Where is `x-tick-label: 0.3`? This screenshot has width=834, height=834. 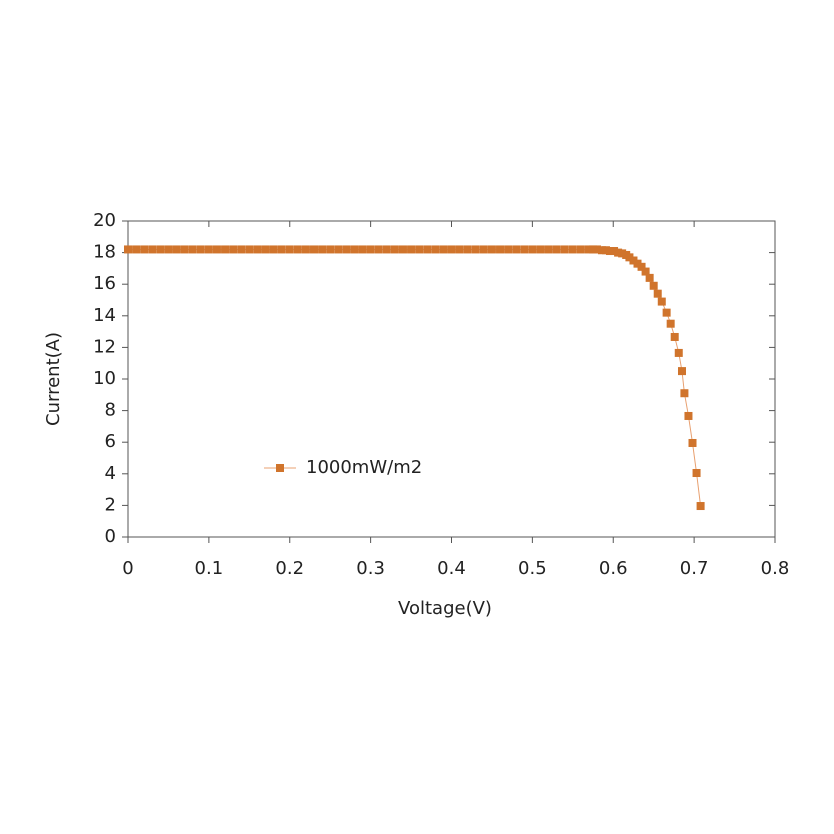
x-tick-label: 0.3 is located at coordinates (370, 568).